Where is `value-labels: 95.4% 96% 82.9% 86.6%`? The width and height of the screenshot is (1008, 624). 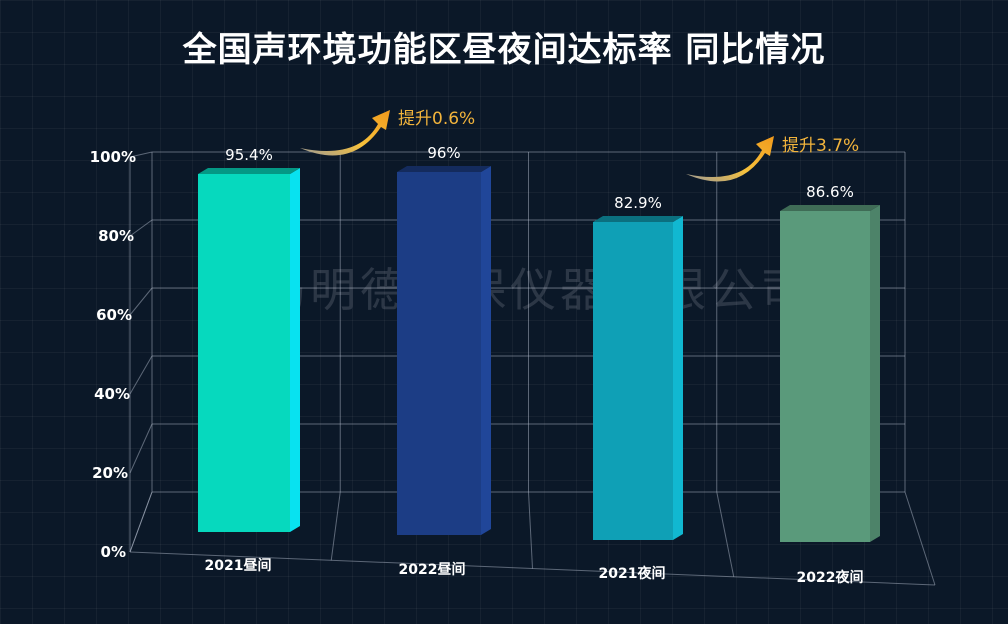 value-labels: 95.4% 96% 82.9% 86.6% is located at coordinates (539, 178).